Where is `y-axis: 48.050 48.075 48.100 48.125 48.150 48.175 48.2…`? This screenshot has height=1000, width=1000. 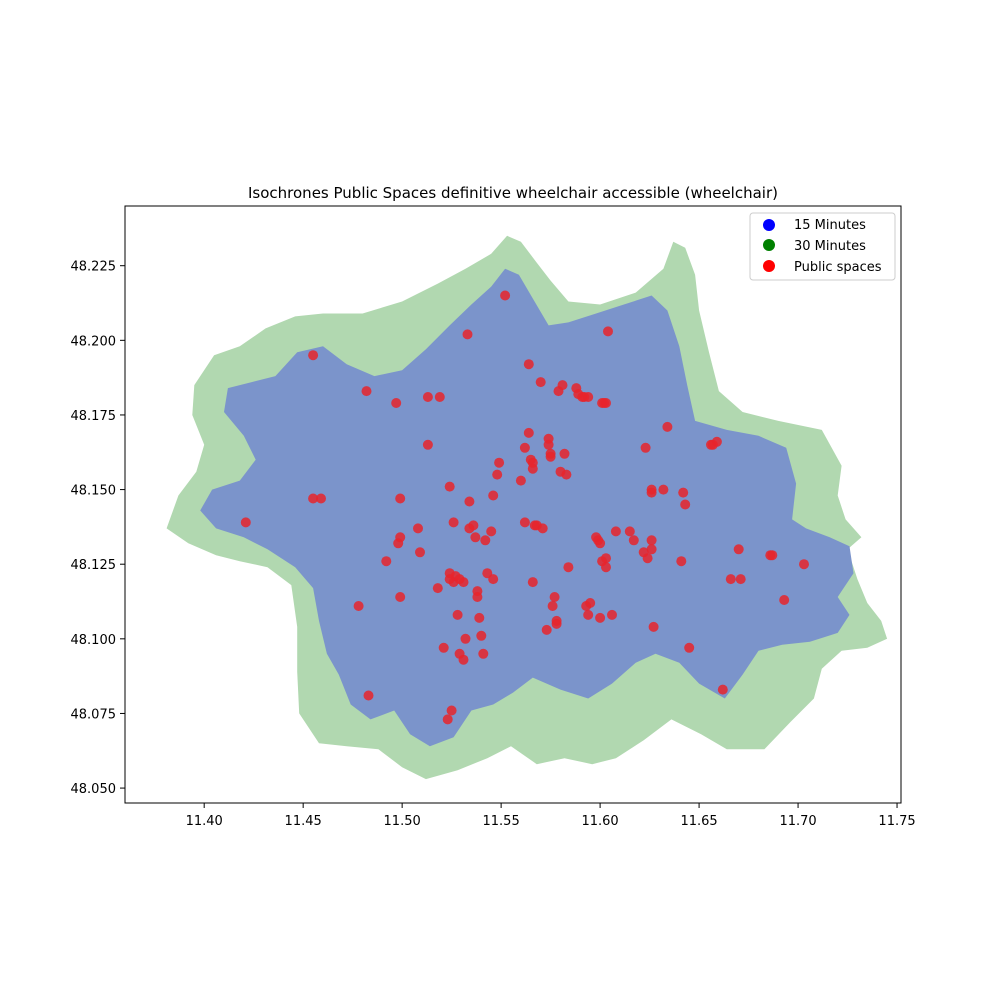 y-axis: 48.050 48.075 48.100 48.125 48.150 48.175 48.2… is located at coordinates (98, 528).